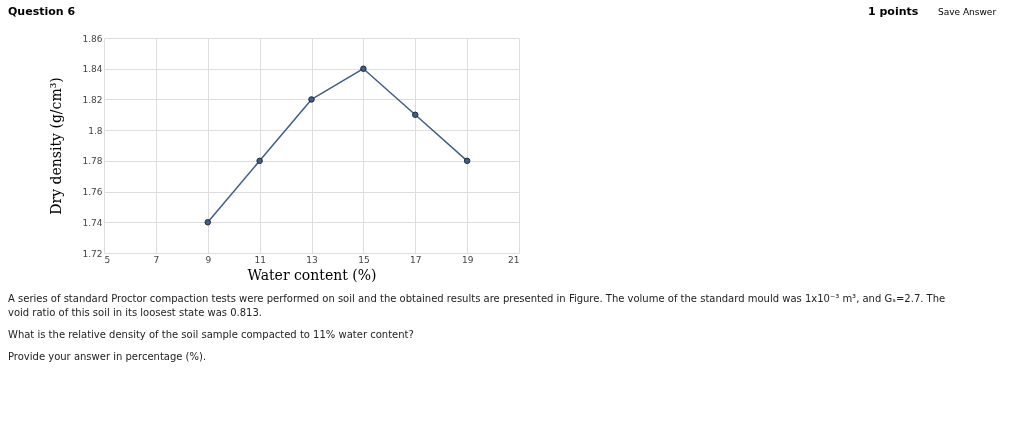 Image resolution: width=1024 pixels, height=440 pixels. I want to click on text: Save Answer, so click(967, 12).